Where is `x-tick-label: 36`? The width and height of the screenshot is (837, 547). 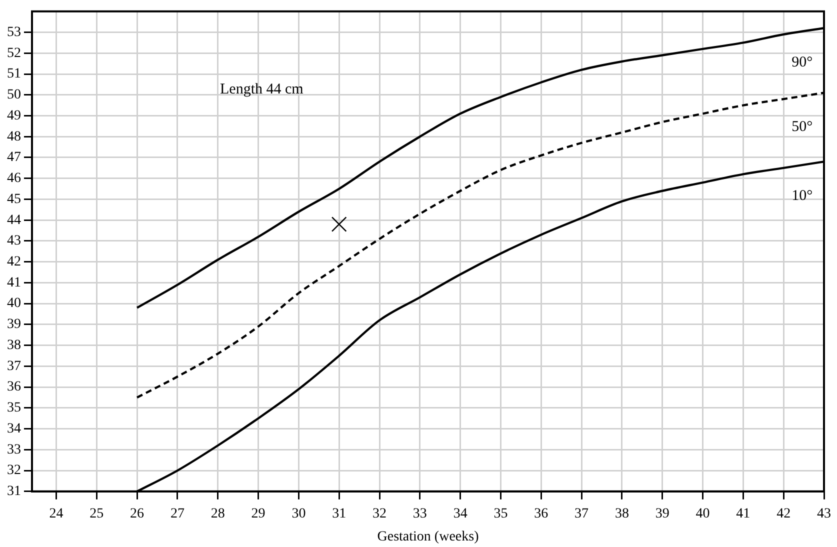
x-tick-label: 36 is located at coordinates (541, 514).